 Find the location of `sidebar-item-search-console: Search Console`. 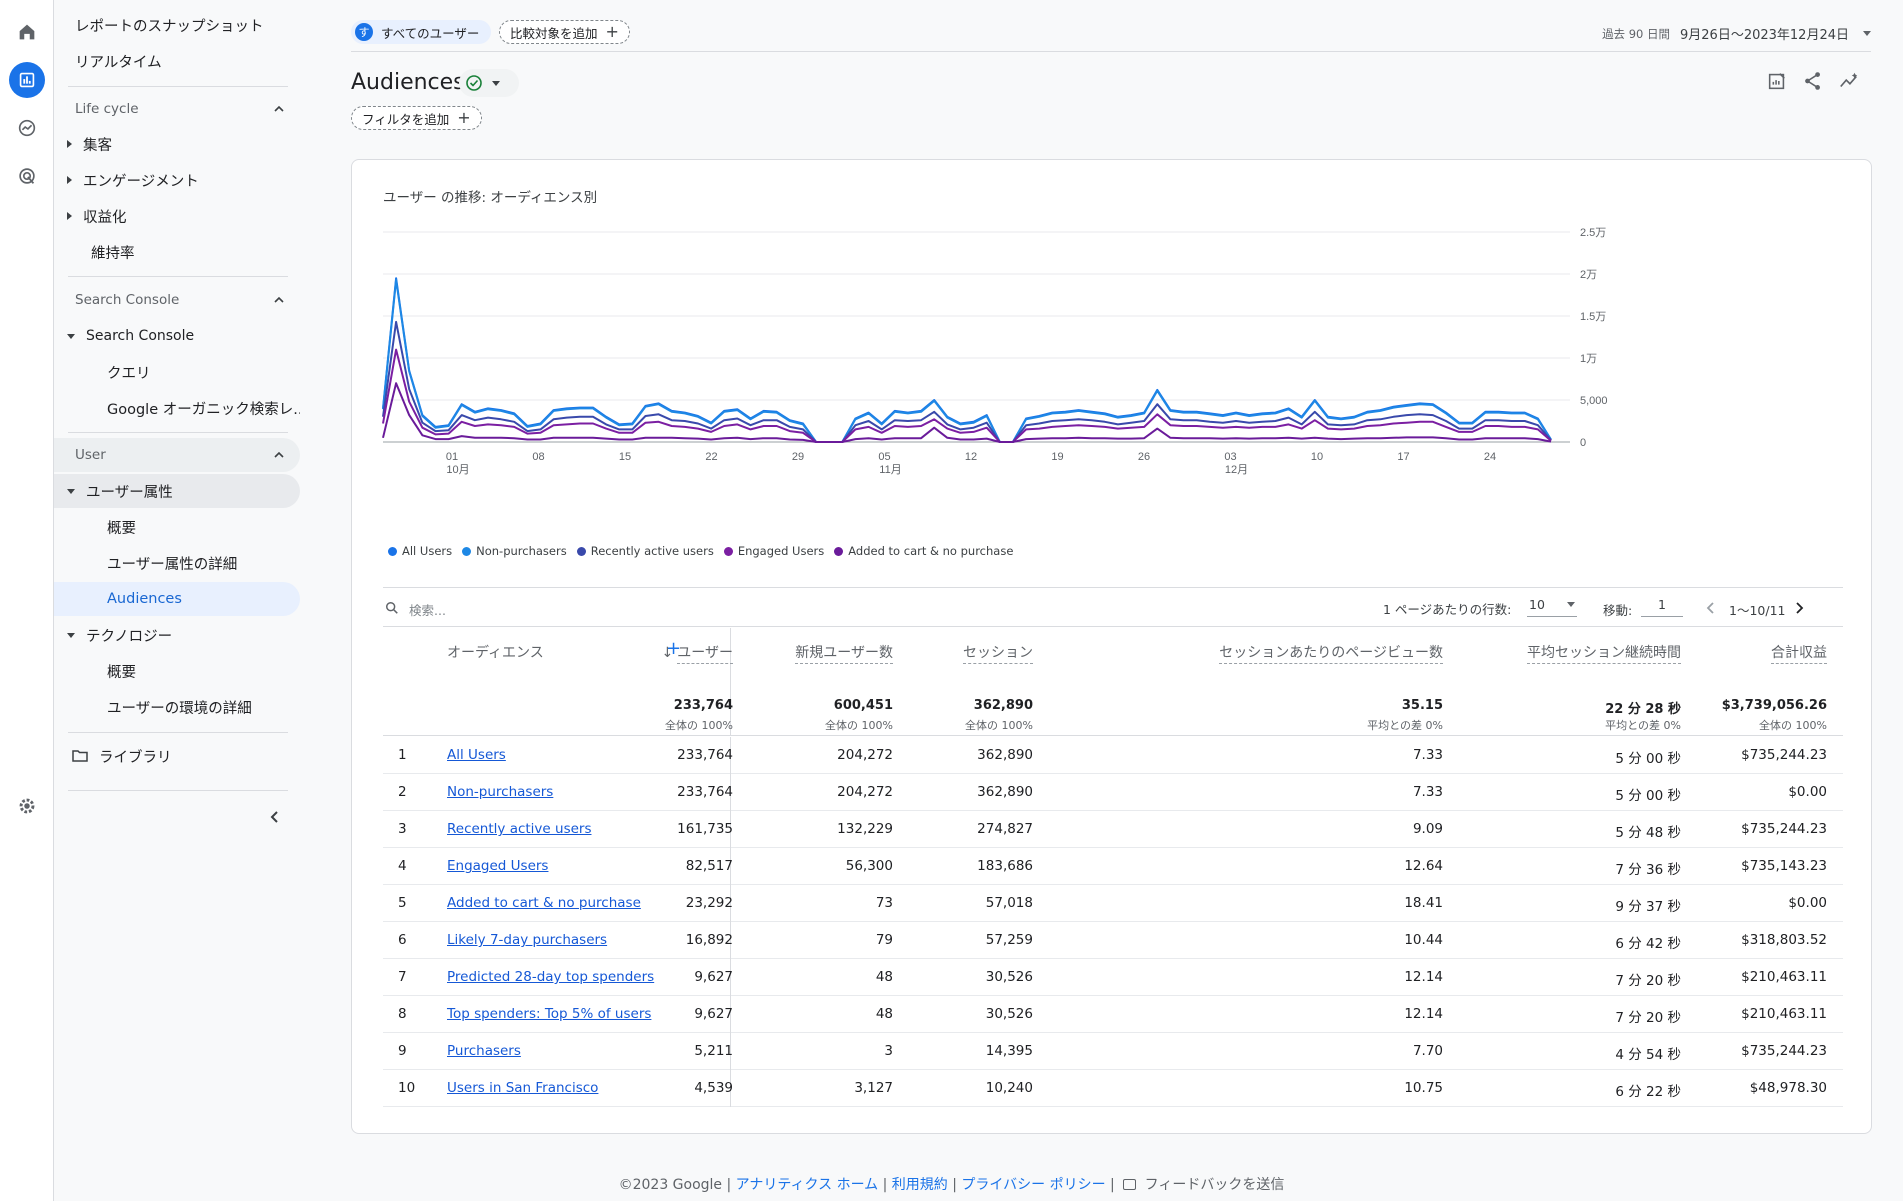

sidebar-item-search-console: Search Console is located at coordinates (177, 336).